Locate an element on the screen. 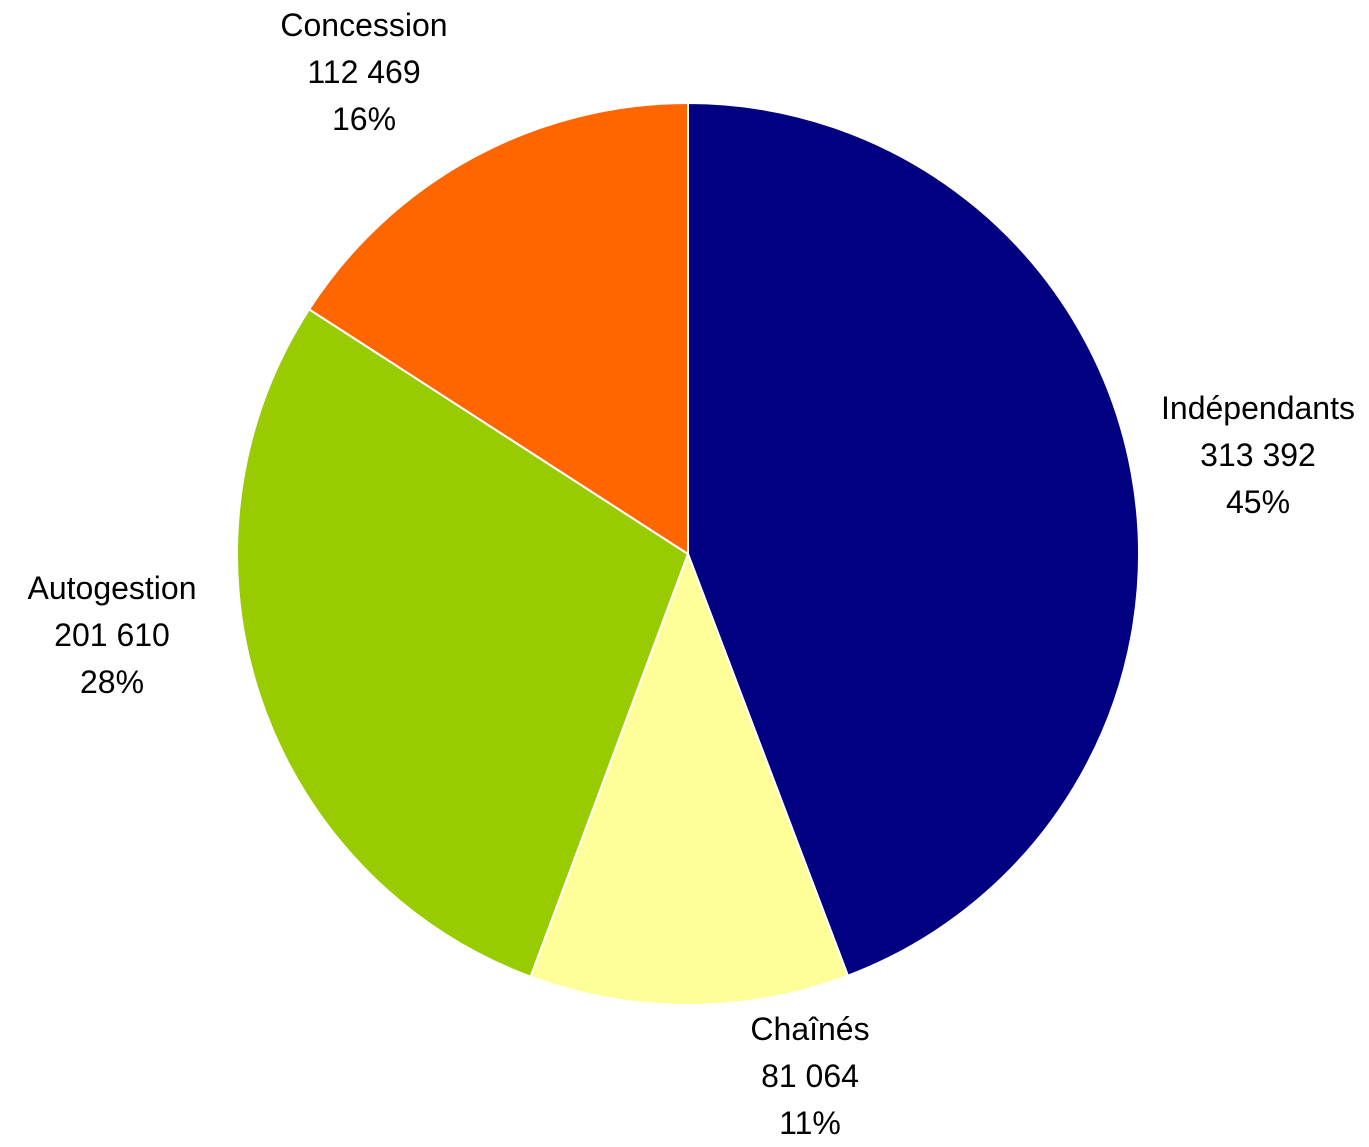  label-concession-value: 112 469 is located at coordinates (364, 72).